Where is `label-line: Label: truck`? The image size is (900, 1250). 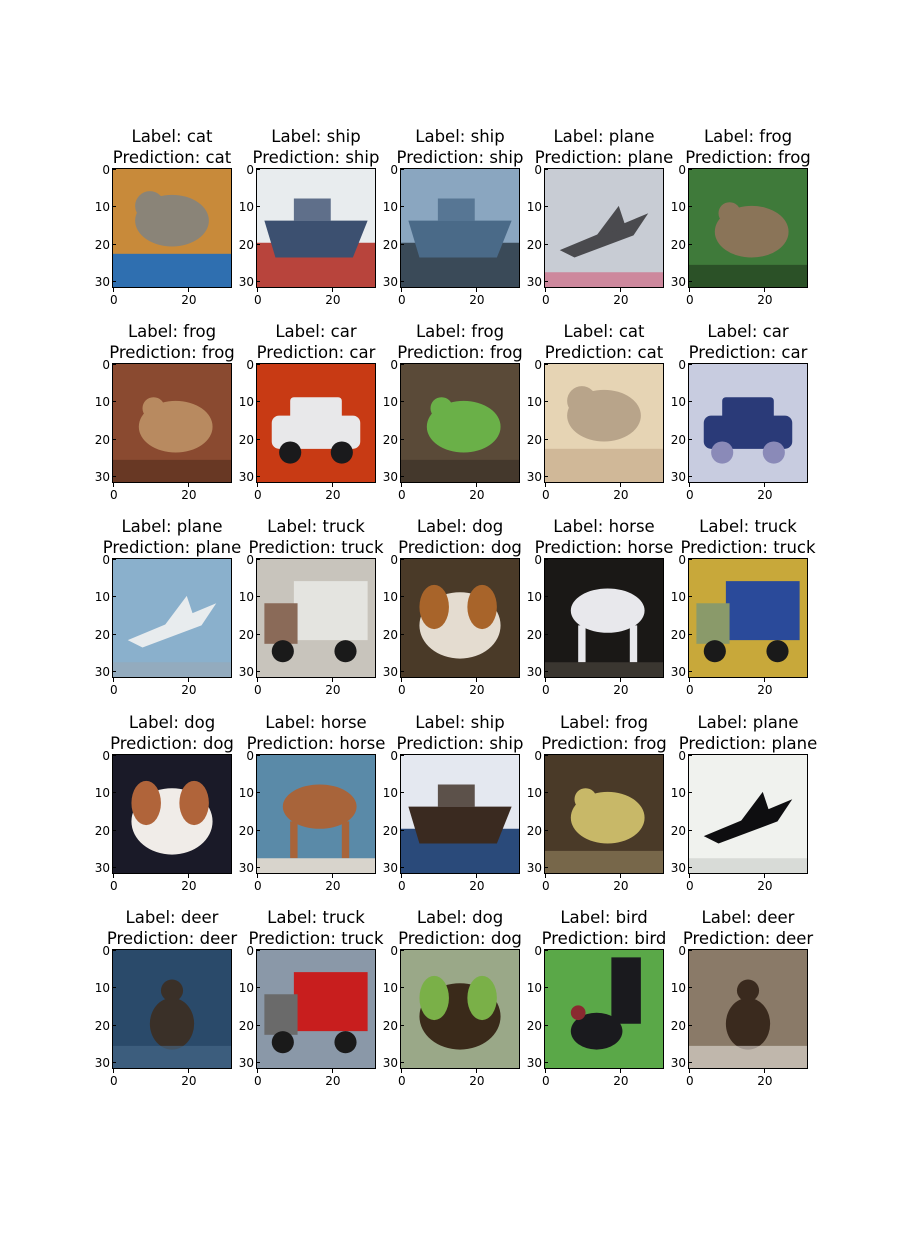
label-line: Label: truck is located at coordinates (316, 917).